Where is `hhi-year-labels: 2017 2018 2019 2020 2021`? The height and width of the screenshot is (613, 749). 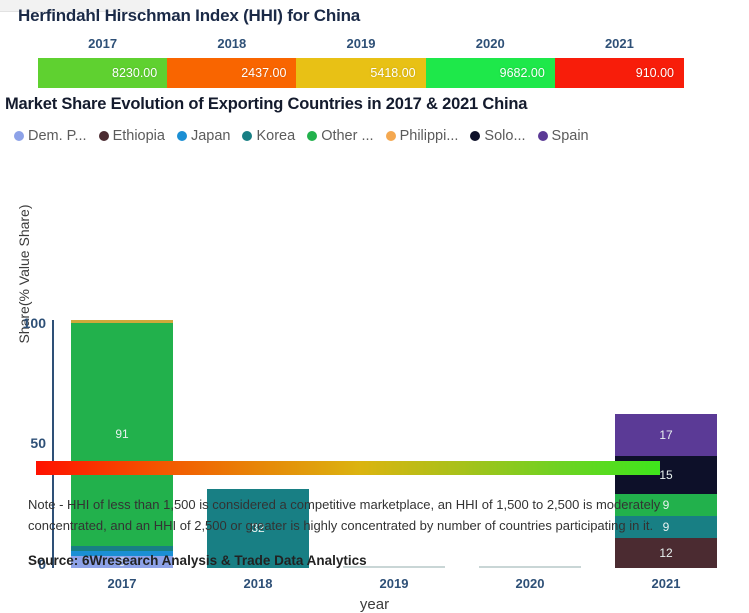 hhi-year-labels: 2017 2018 2019 2020 2021 is located at coordinates (361, 43).